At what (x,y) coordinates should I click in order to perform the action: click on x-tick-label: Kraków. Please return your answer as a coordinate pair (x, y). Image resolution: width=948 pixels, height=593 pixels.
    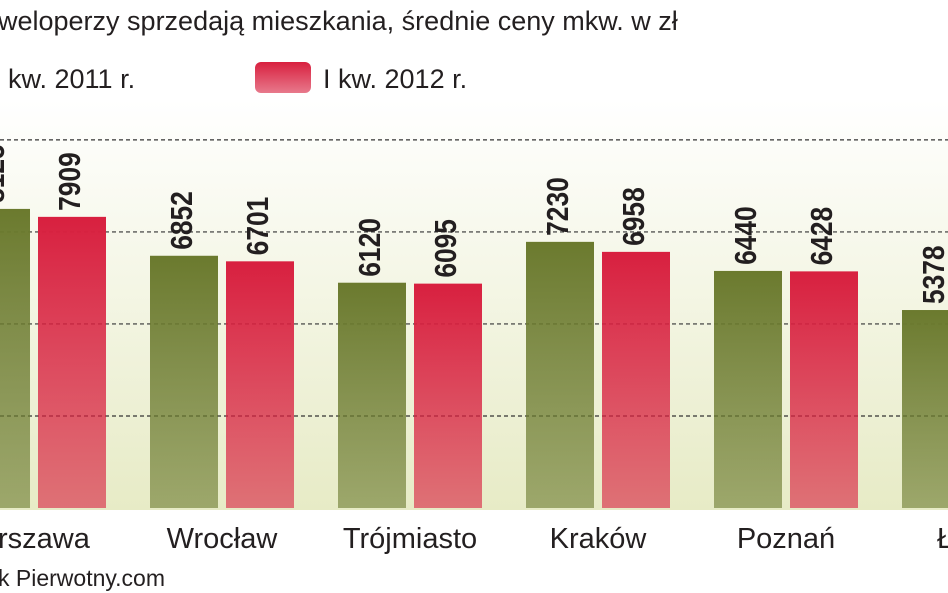
    Looking at the image, I should click on (599, 539).